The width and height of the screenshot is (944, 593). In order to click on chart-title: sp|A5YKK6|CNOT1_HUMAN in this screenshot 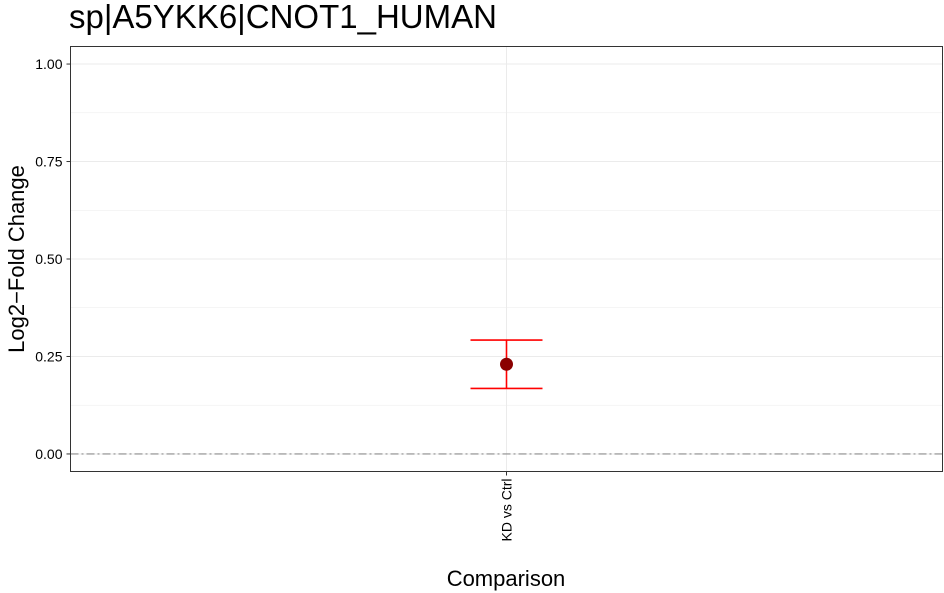, I will do `click(283, 17)`.